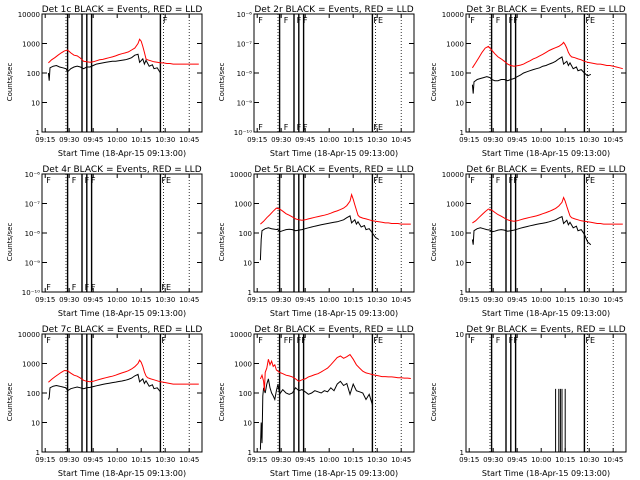 The height and width of the screenshot is (480, 640). I want to click on panel-title: Det 2r BLACK = Events, RED = LLD, so click(333, 10).